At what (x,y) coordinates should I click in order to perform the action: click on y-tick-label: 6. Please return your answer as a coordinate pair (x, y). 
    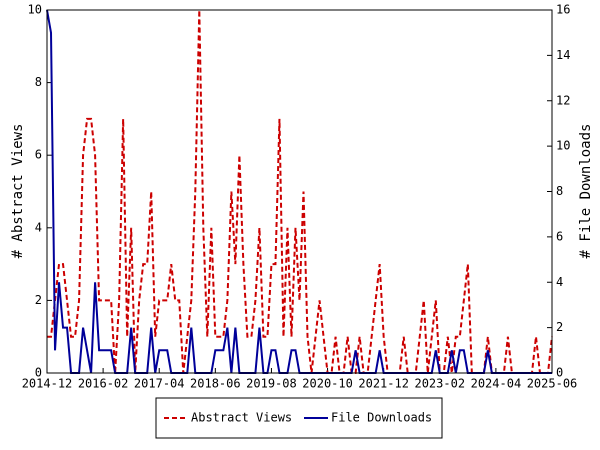
    Looking at the image, I should click on (38, 155).